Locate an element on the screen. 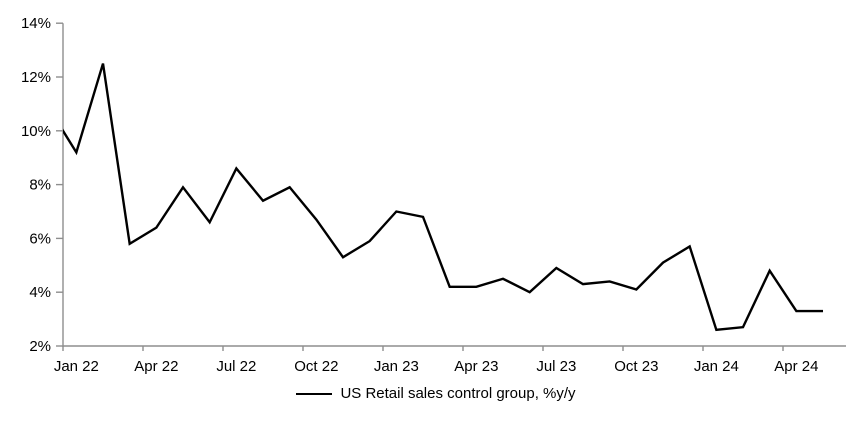  y-axis-tick-label: 14% is located at coordinates (36, 23).